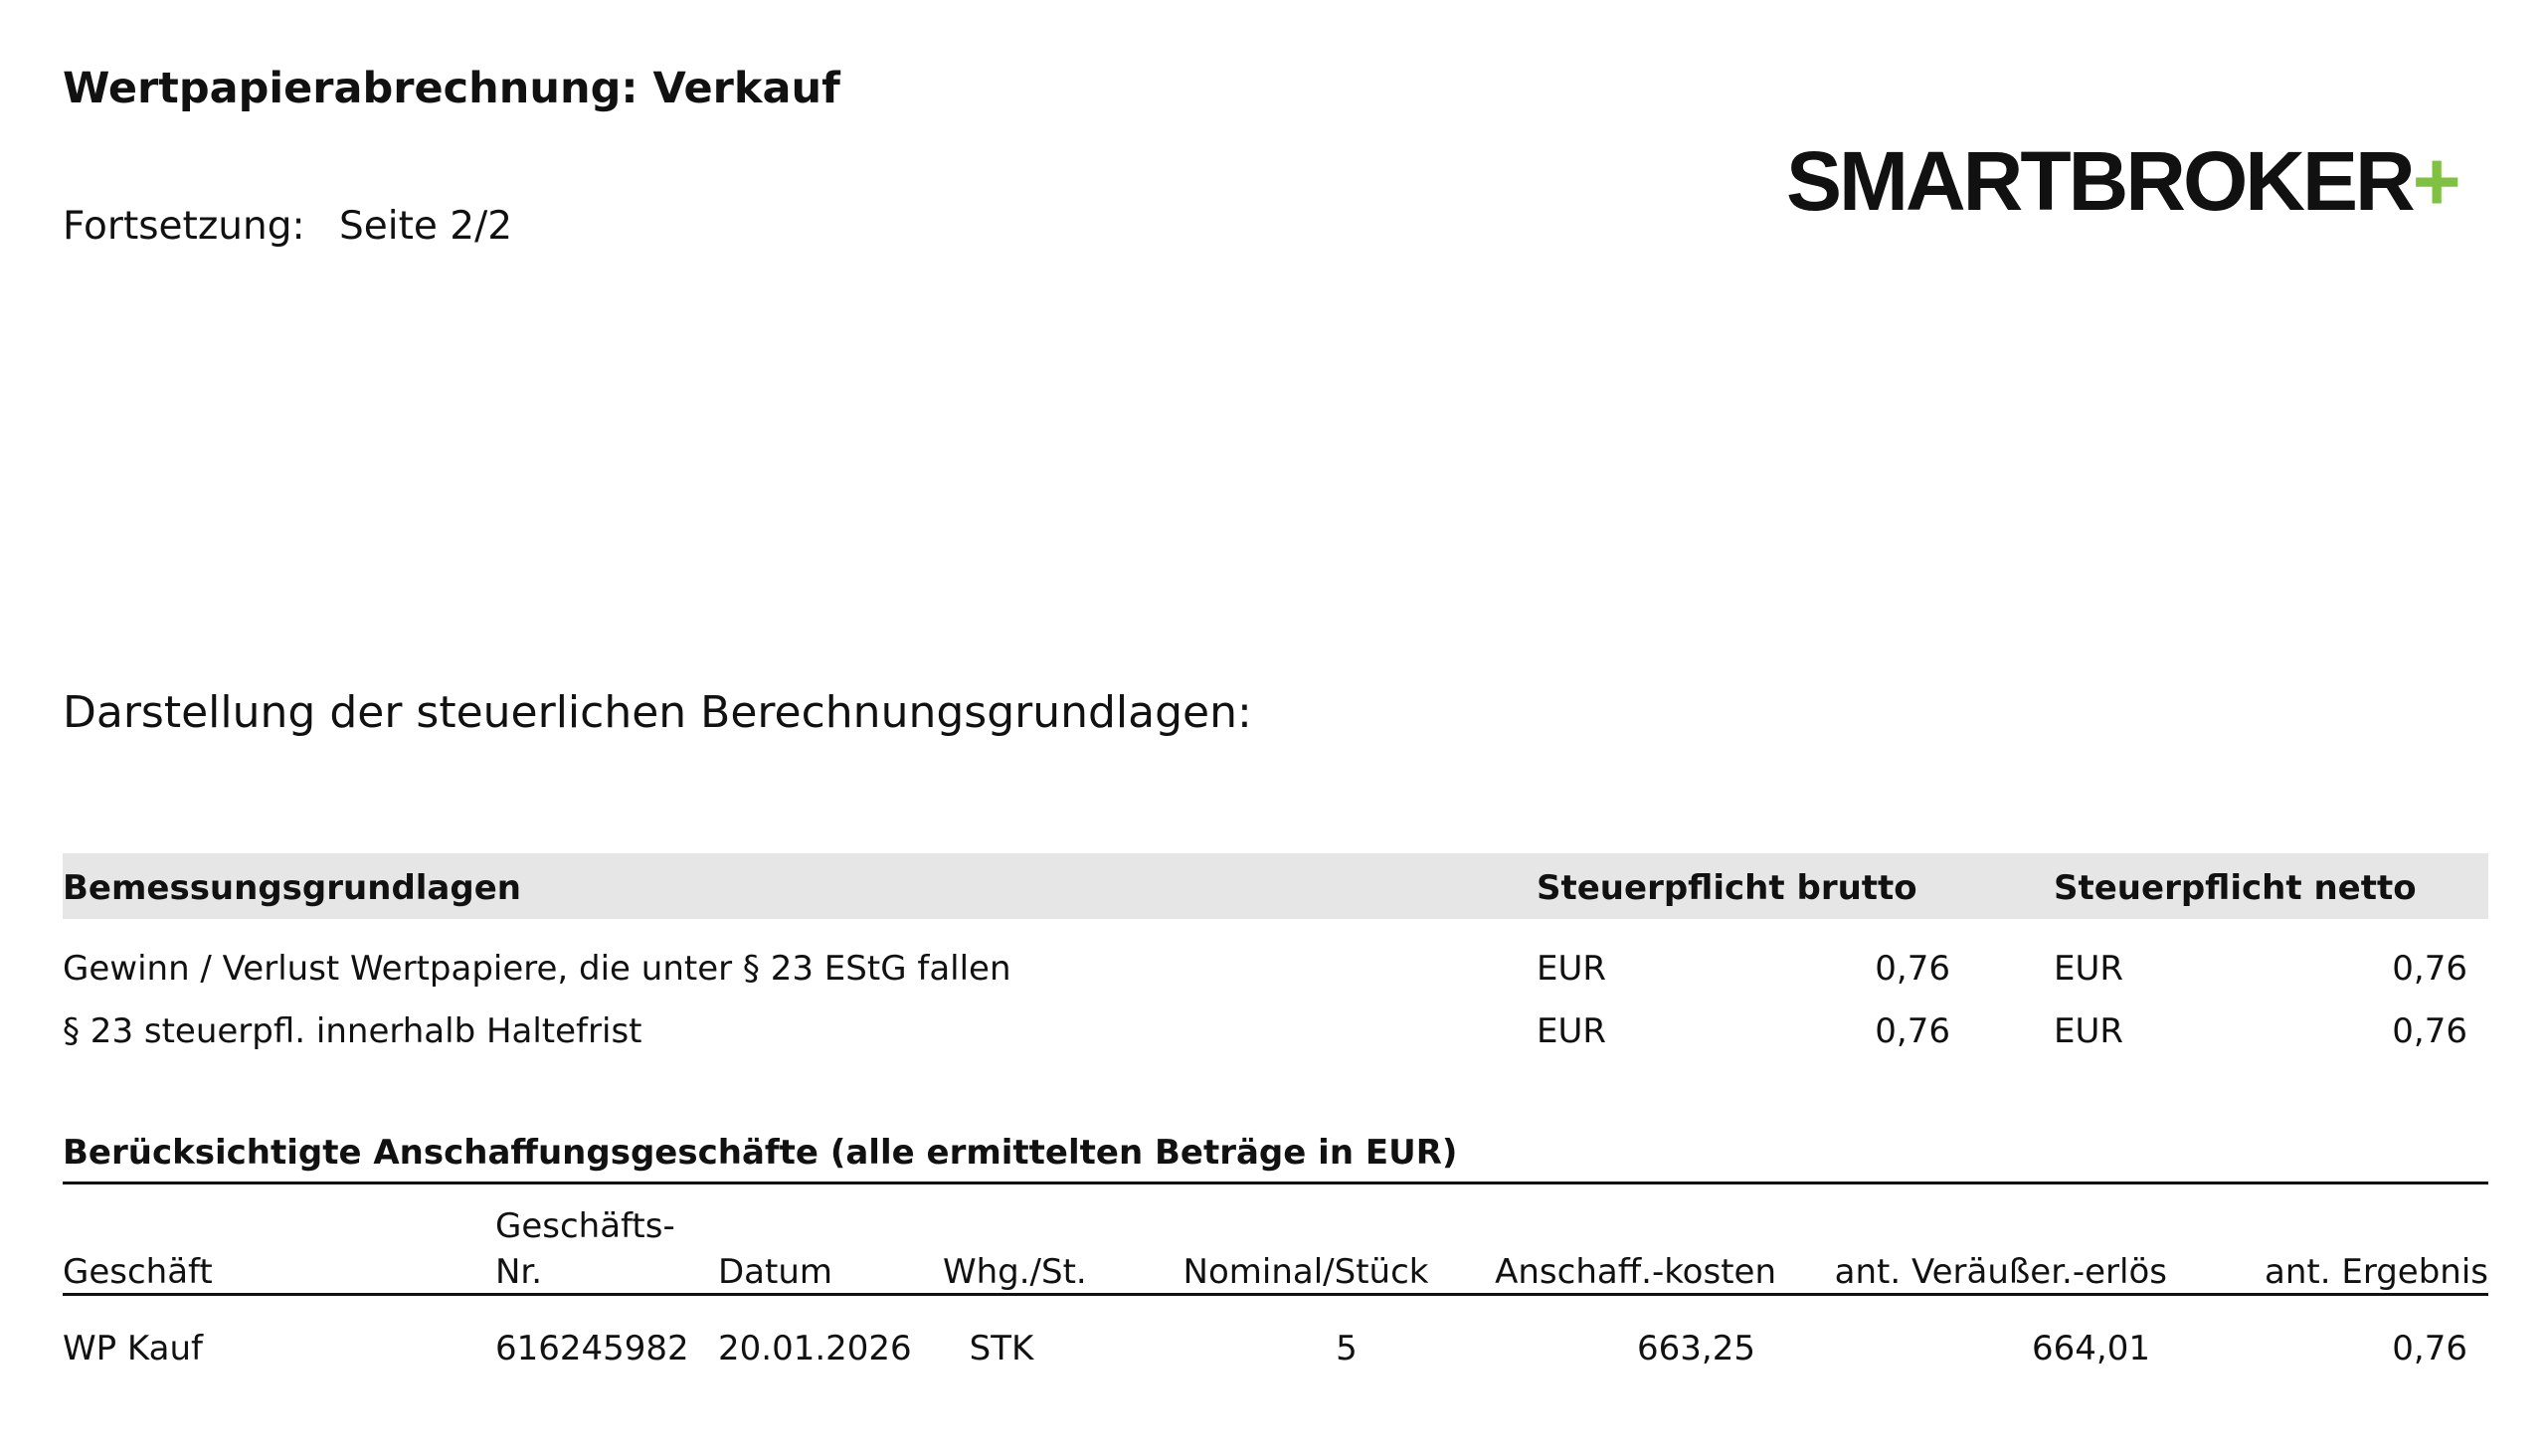 The height and width of the screenshot is (1456, 2546). What do you see at coordinates (426, 226) in the screenshot?
I see `page-number: Seite 2/2` at bounding box center [426, 226].